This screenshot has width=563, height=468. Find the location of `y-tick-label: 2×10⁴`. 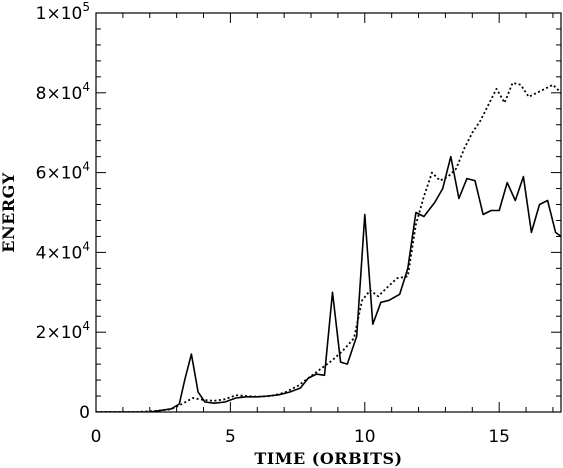

y-tick-label: 2×10⁴ is located at coordinates (63, 331).